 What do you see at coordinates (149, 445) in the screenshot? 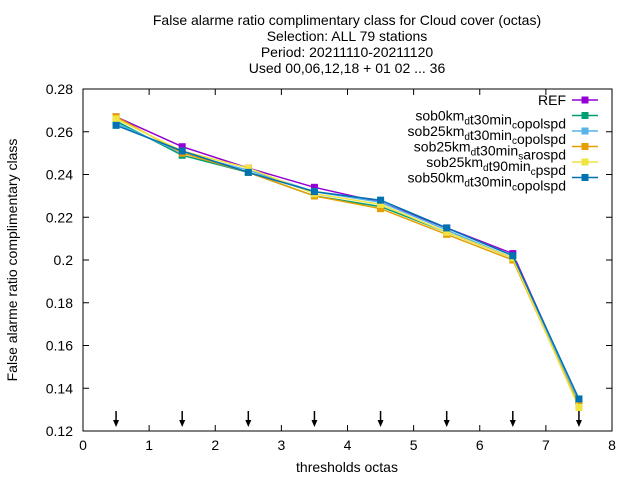
I see `x-tick-label: 1` at bounding box center [149, 445].